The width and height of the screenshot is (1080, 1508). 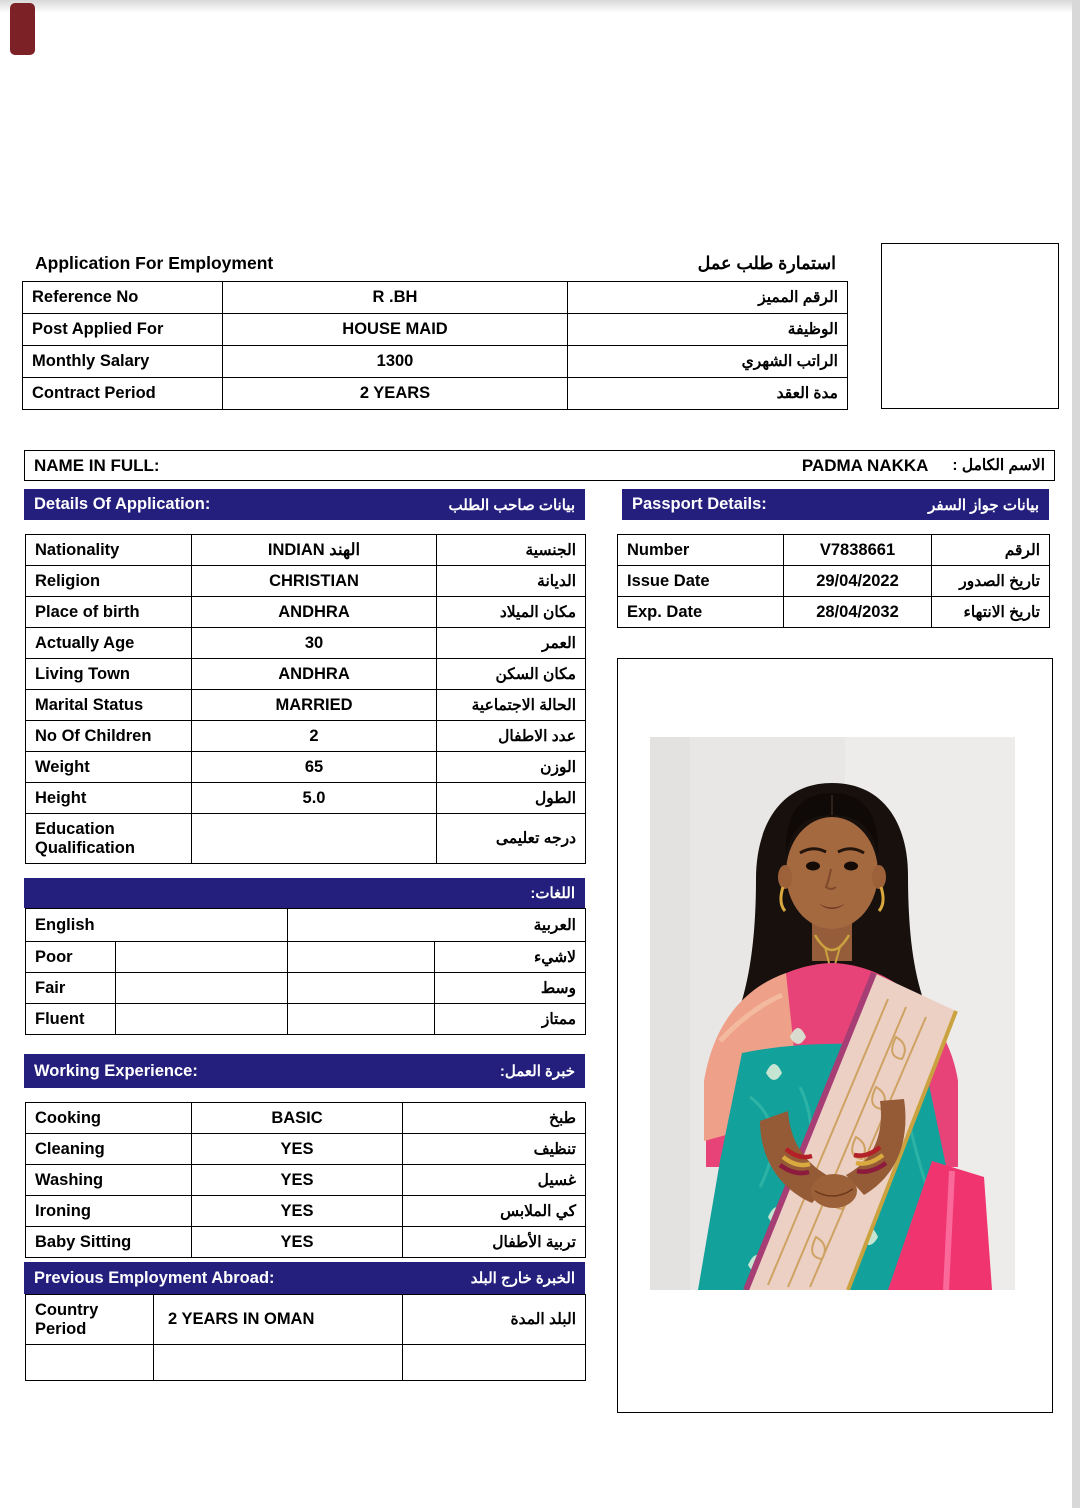 I want to click on field-label: Exp. Date, so click(x=700, y=612).